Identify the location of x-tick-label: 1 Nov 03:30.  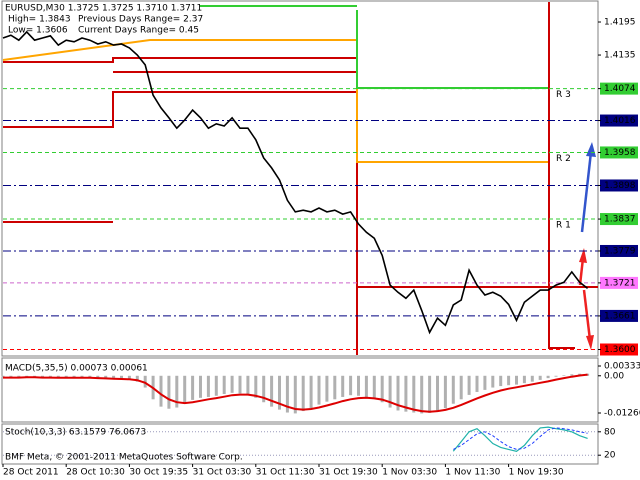
(409, 473).